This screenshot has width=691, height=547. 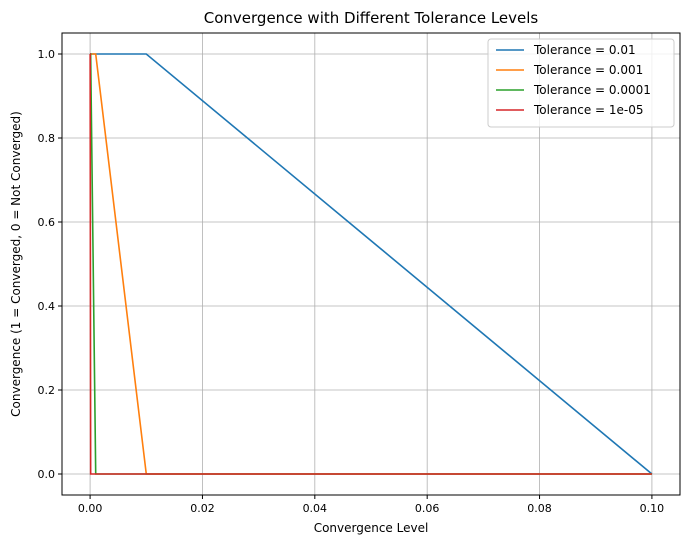 I want to click on y-tick-label: 0.8, so click(x=47, y=138).